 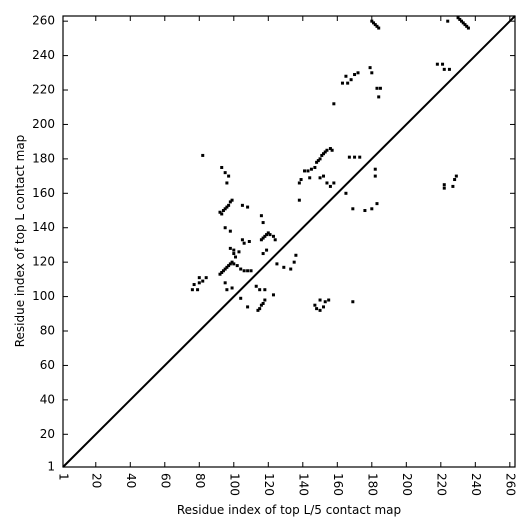 What do you see at coordinates (476, 484) in the screenshot?
I see `x-tick-label: 240` at bounding box center [476, 484].